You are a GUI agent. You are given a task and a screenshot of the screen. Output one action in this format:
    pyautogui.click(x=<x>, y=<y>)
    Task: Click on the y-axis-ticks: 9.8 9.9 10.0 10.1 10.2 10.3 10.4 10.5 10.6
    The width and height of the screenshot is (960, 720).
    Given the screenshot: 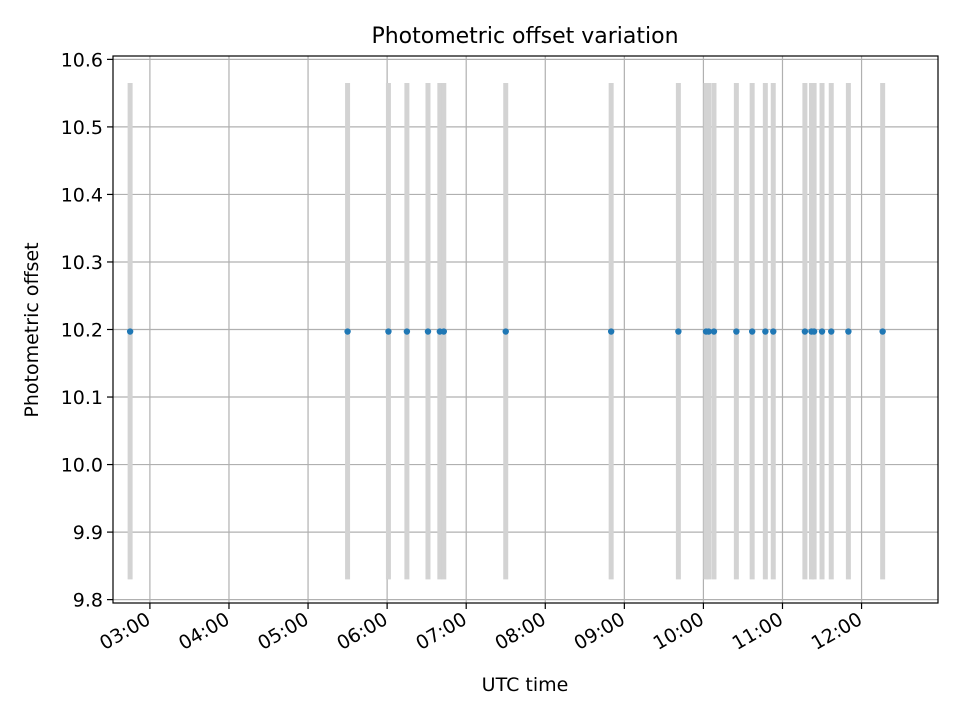 What is the action you would take?
    pyautogui.click(x=87, y=330)
    